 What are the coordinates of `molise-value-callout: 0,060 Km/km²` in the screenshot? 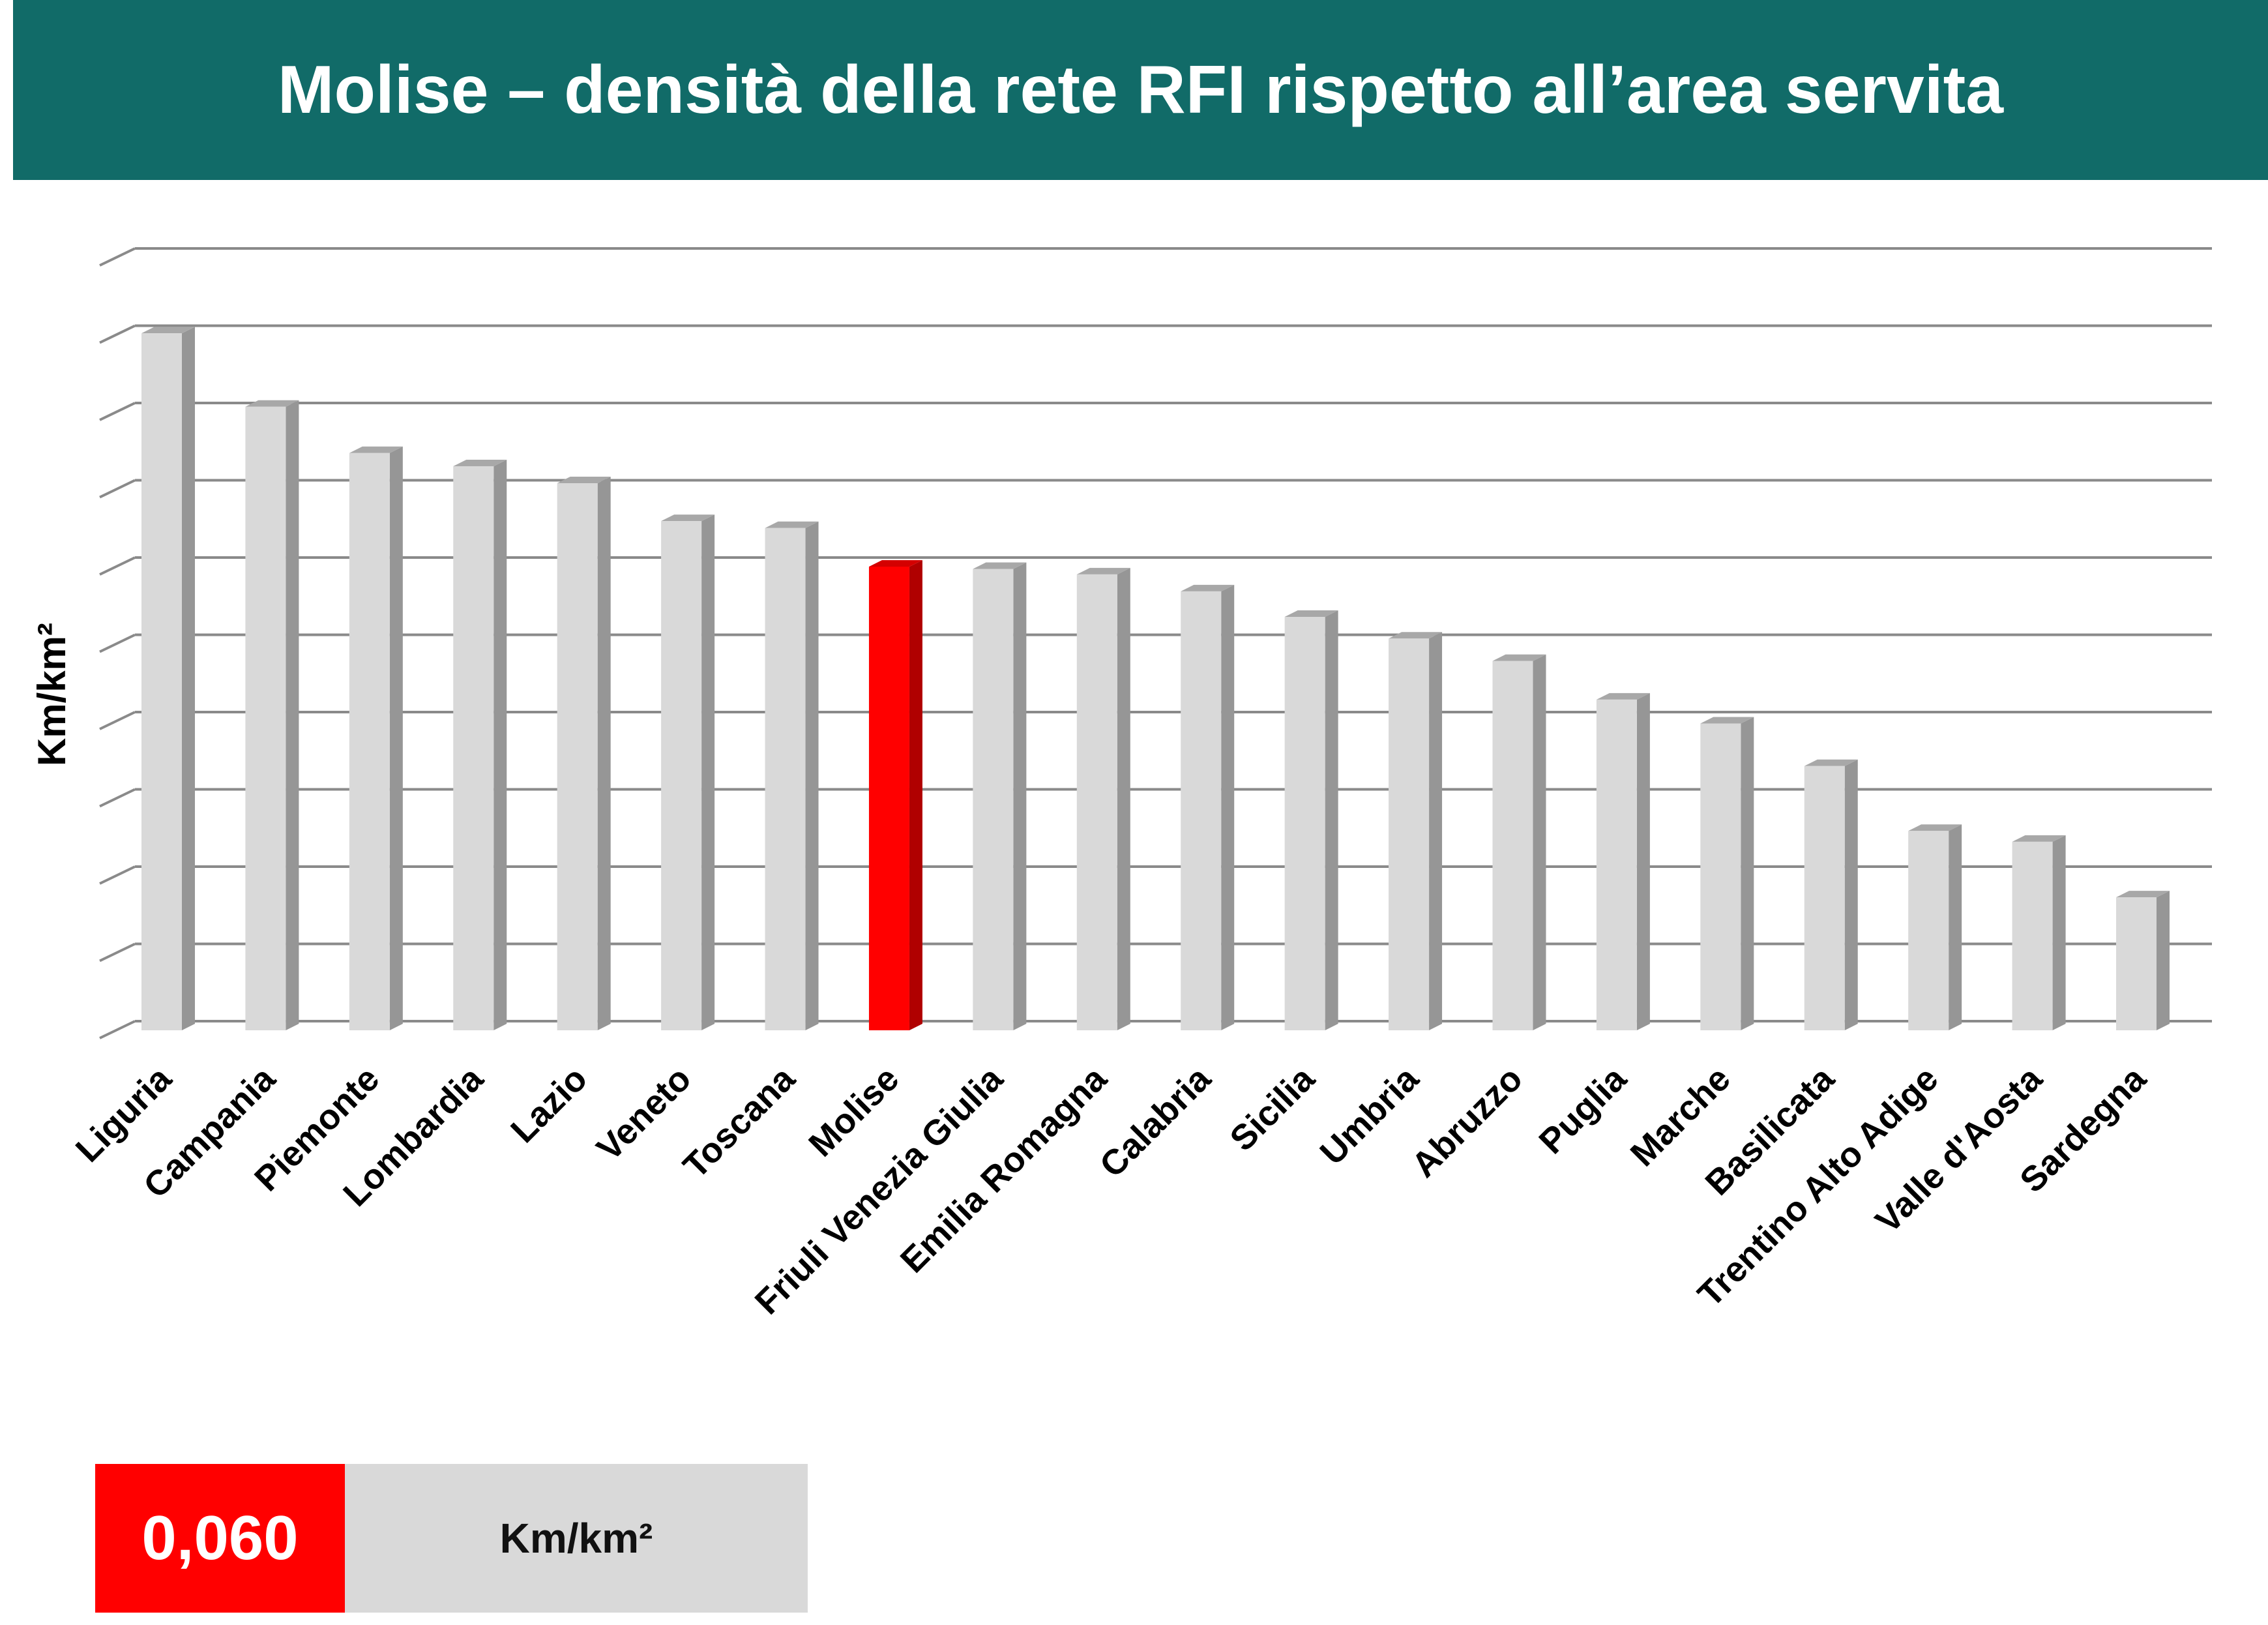 It's located at (452, 1538).